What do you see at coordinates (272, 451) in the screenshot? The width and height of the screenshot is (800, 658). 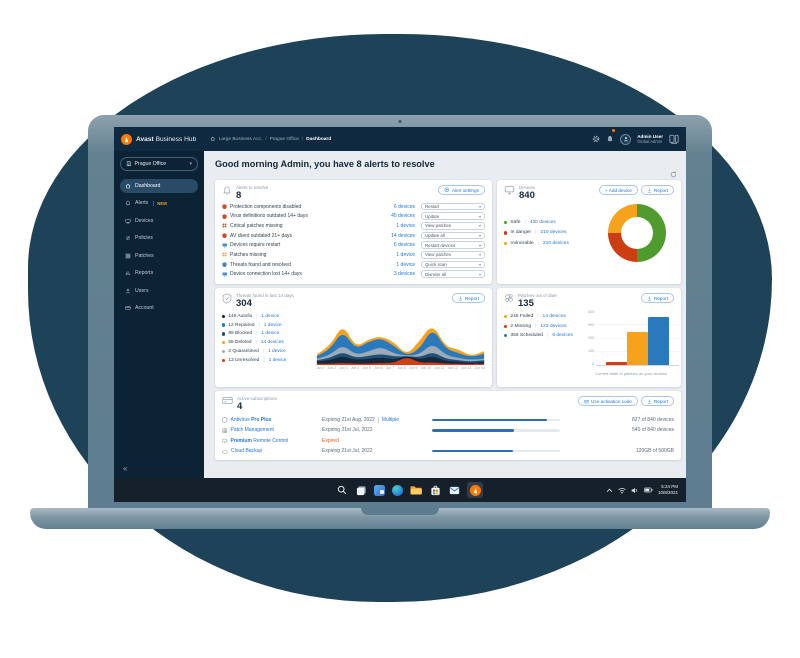 I see `subscription-link: Cloud Backup` at bounding box center [272, 451].